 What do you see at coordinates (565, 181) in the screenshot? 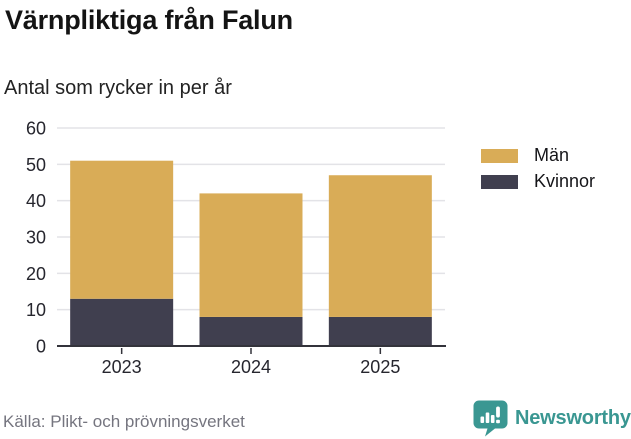
I see `legend-label-kvinnor: Kvinnor` at bounding box center [565, 181].